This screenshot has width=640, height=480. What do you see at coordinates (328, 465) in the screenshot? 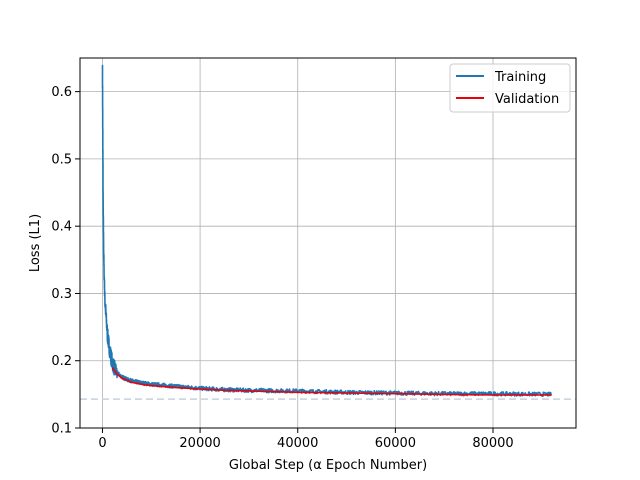
I see `x-axis-title: Global Step (α Epoch Number)` at bounding box center [328, 465].